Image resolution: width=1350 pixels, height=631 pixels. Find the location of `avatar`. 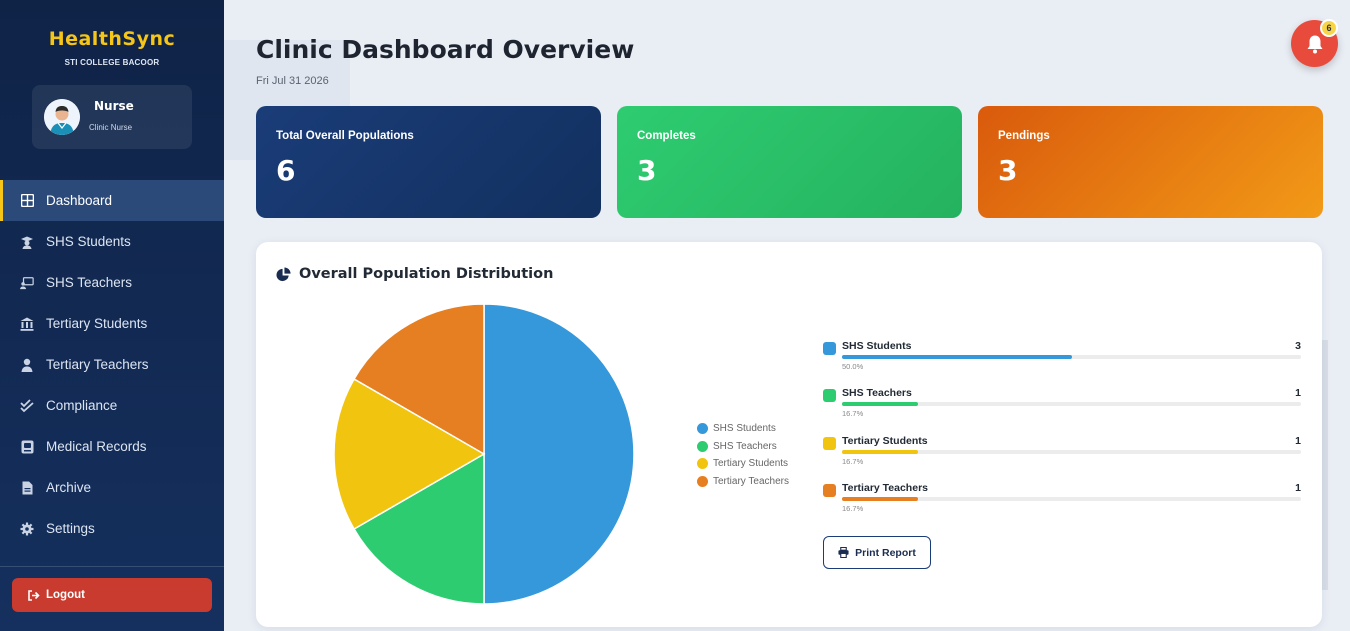

avatar is located at coordinates (62, 117).